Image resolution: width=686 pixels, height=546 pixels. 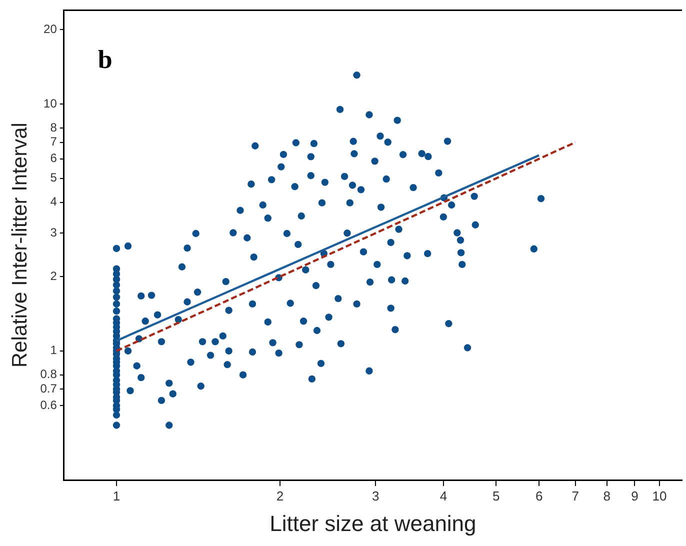 I want to click on y-tick-label: 0.7, so click(x=49, y=388).